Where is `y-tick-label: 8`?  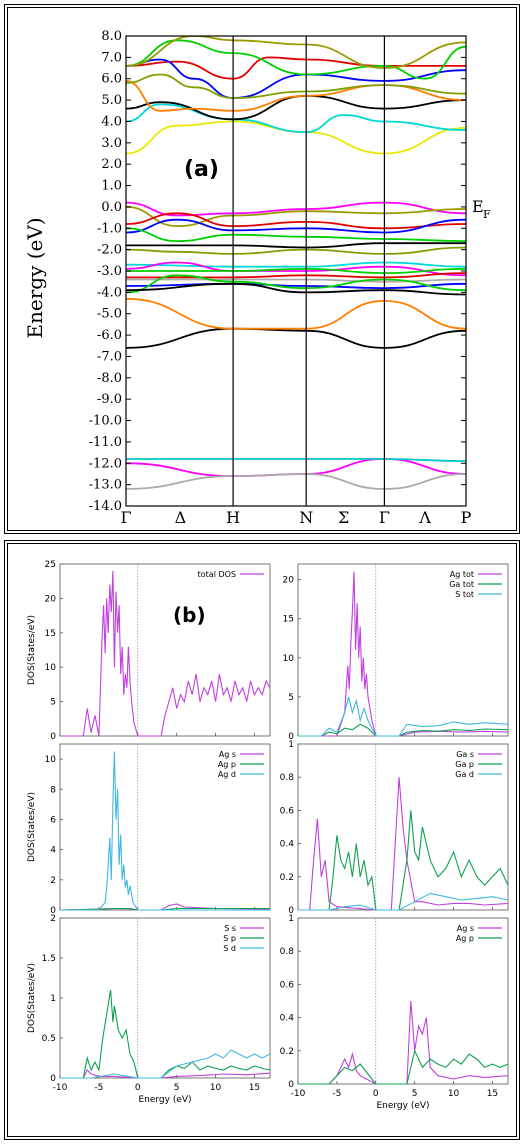
y-tick-label: 8 is located at coordinates (53, 790).